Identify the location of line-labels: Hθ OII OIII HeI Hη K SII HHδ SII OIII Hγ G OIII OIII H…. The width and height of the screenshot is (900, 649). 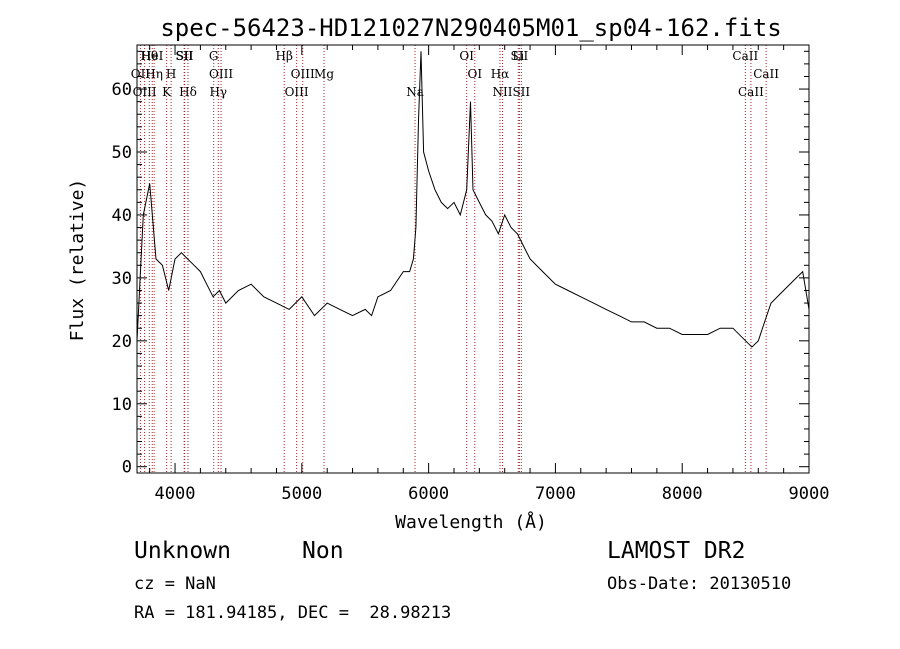
(455, 74).